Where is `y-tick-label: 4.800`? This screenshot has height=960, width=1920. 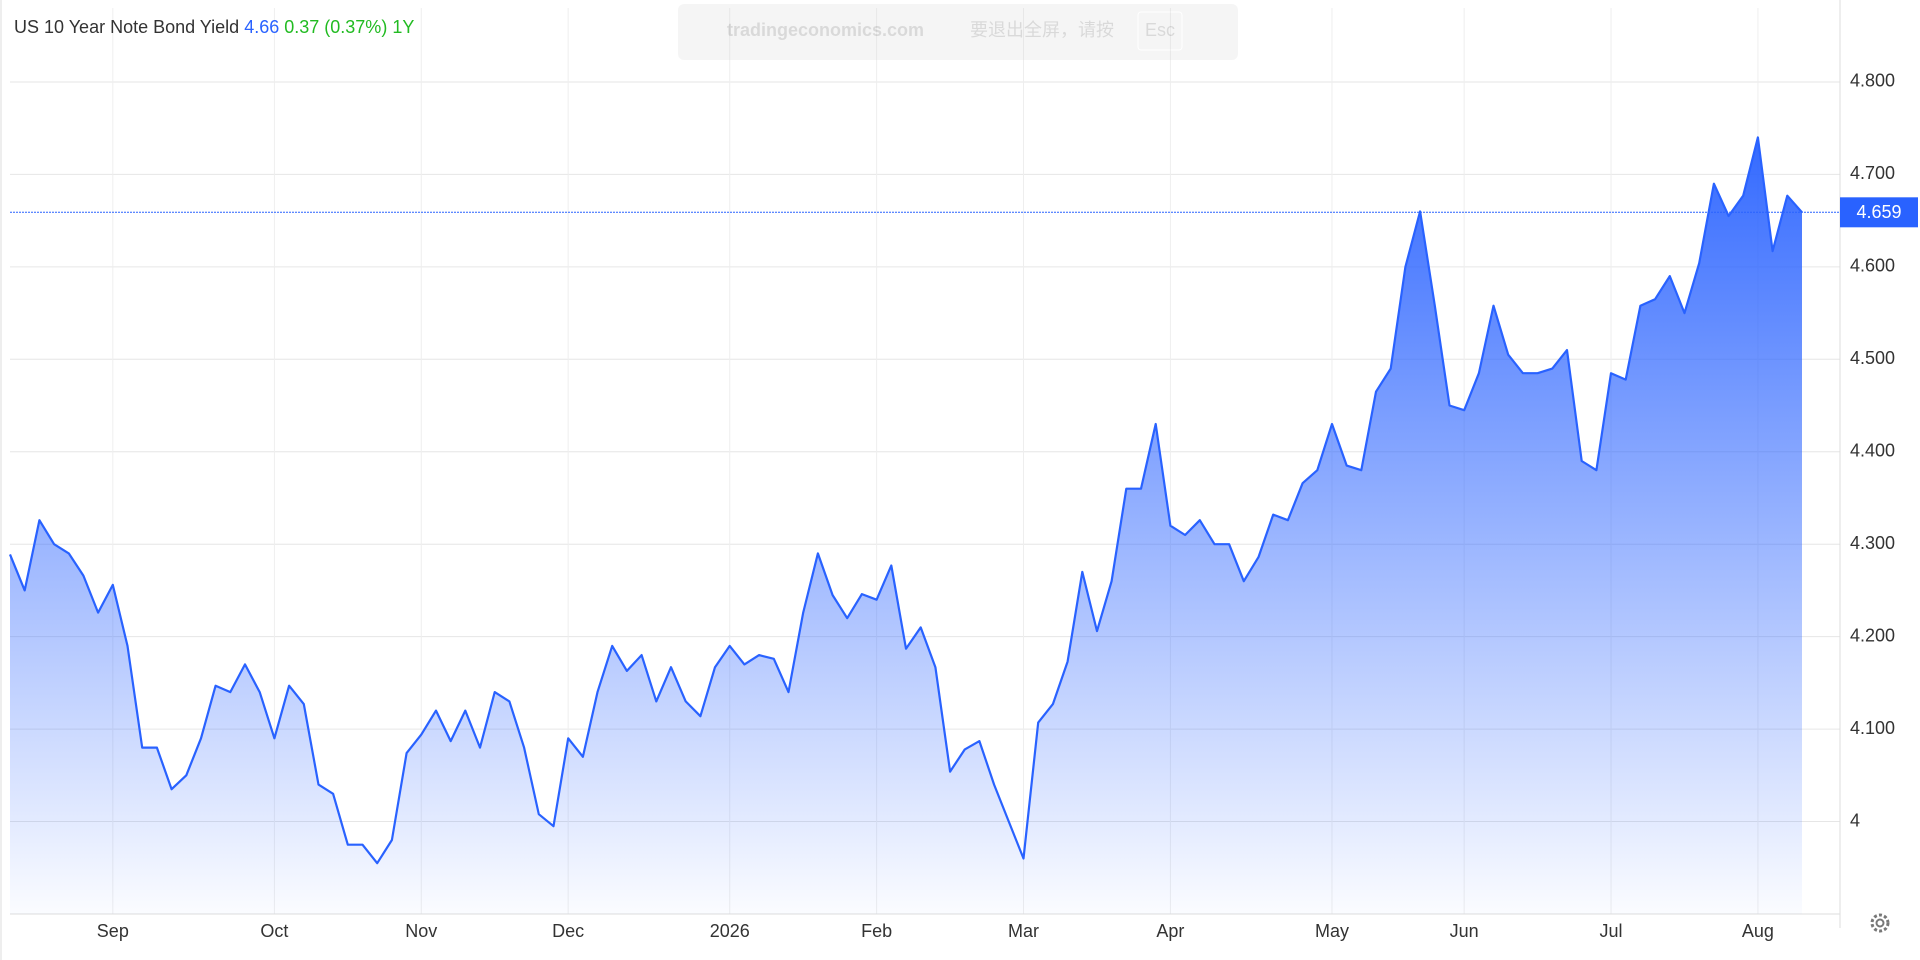 y-tick-label: 4.800 is located at coordinates (1872, 81).